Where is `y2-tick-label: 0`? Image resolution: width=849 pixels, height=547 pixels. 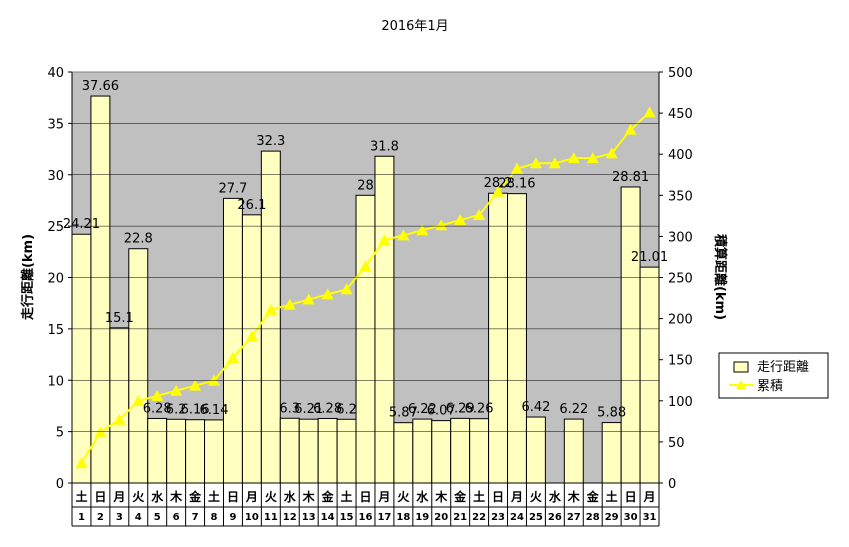
y2-tick-label: 0 is located at coordinates (672, 484).